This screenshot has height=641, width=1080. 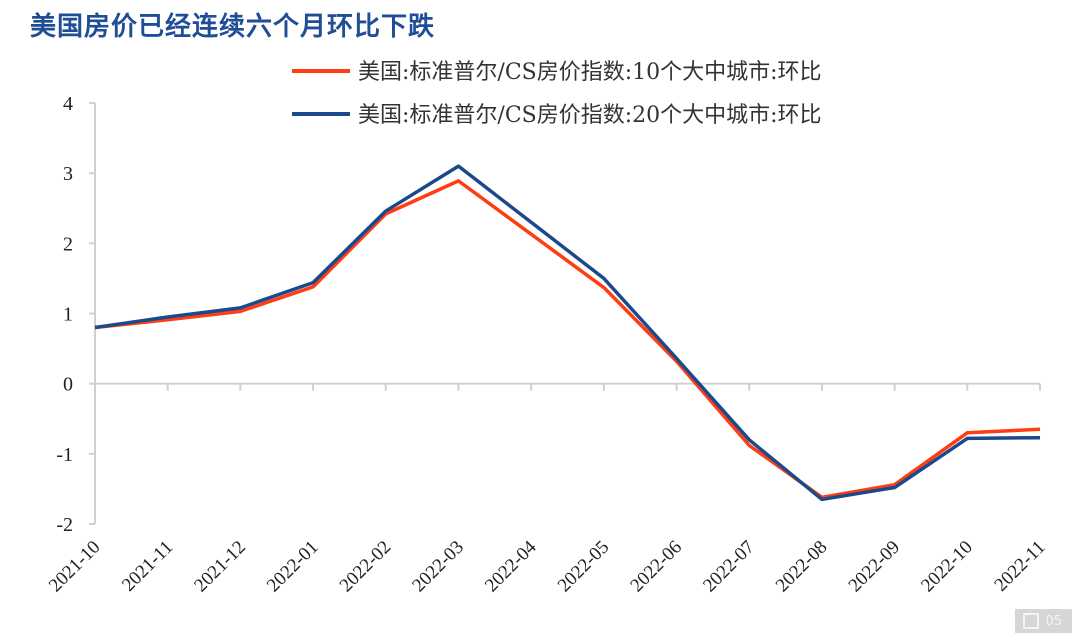 What do you see at coordinates (366, 567) in the screenshot?
I see `x-tick-label: 2022-02` at bounding box center [366, 567].